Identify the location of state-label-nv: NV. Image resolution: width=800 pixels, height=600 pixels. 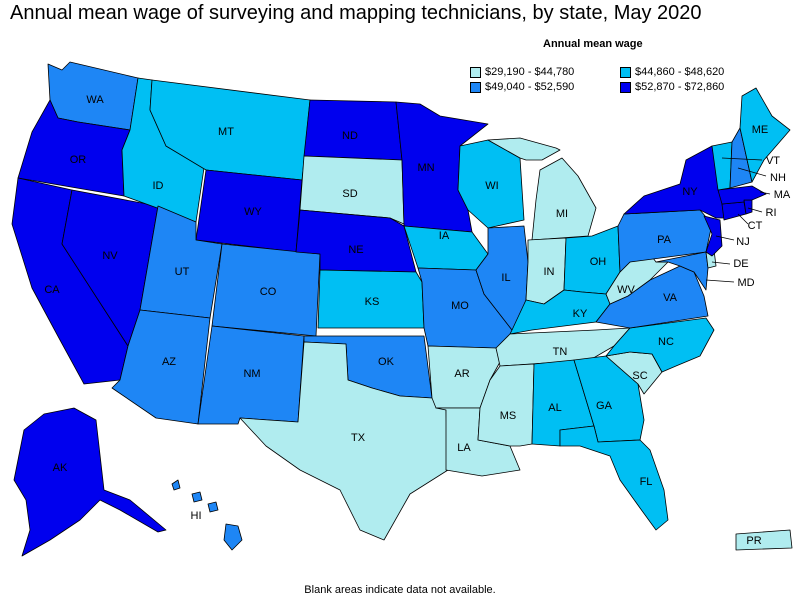
(110, 256).